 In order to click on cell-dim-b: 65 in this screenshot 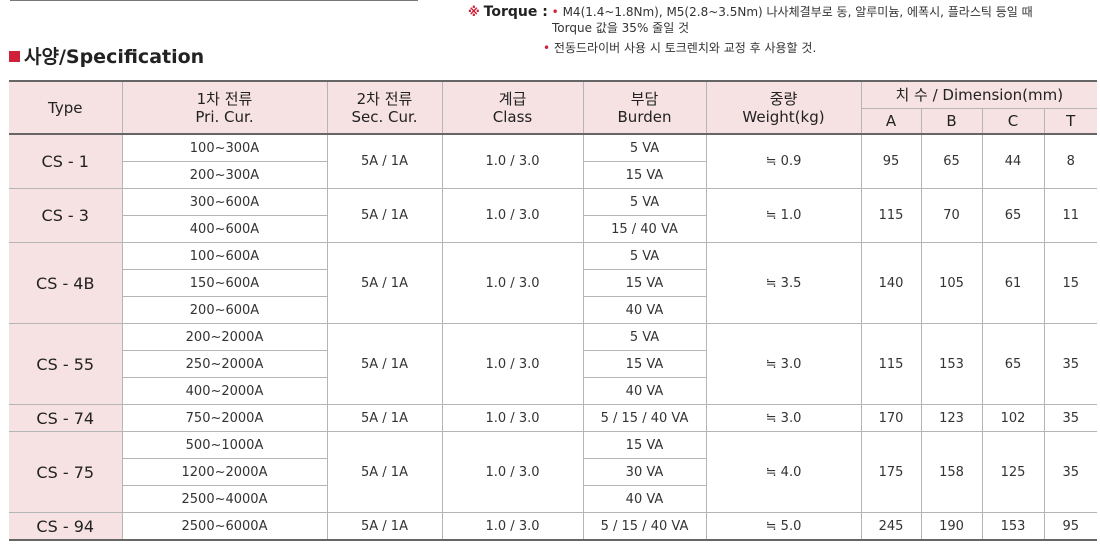, I will do `click(951, 161)`.